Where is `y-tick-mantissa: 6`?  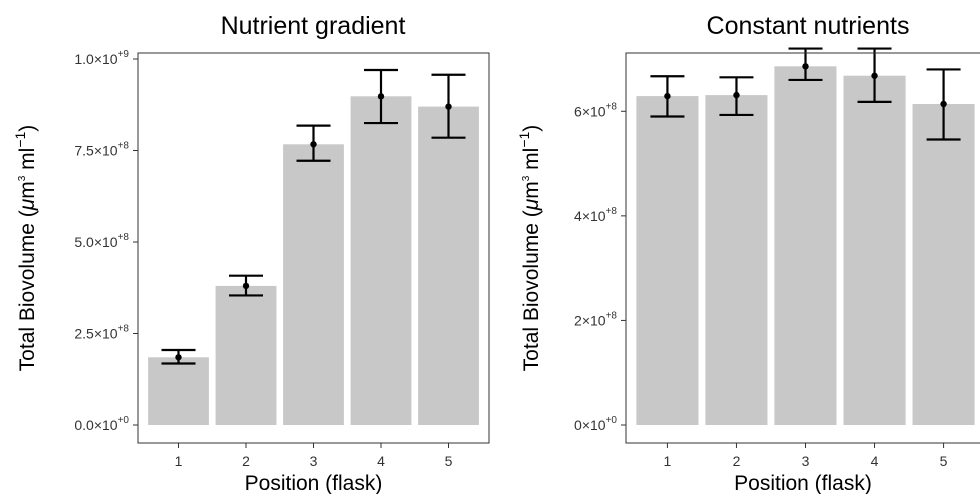 y-tick-mantissa: 6 is located at coordinates (578, 111).